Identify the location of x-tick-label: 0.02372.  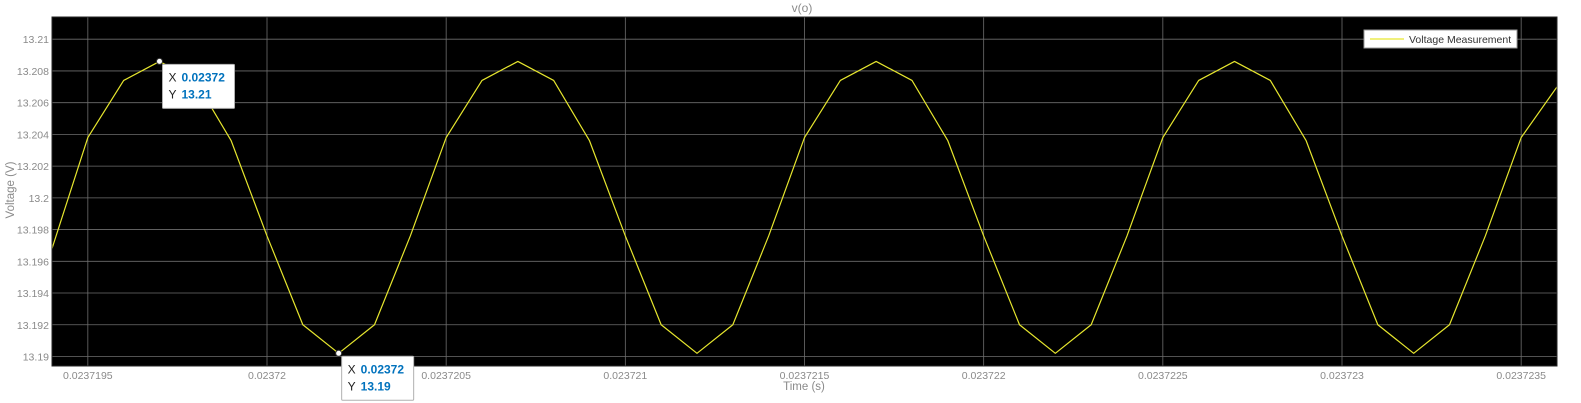
(267, 376).